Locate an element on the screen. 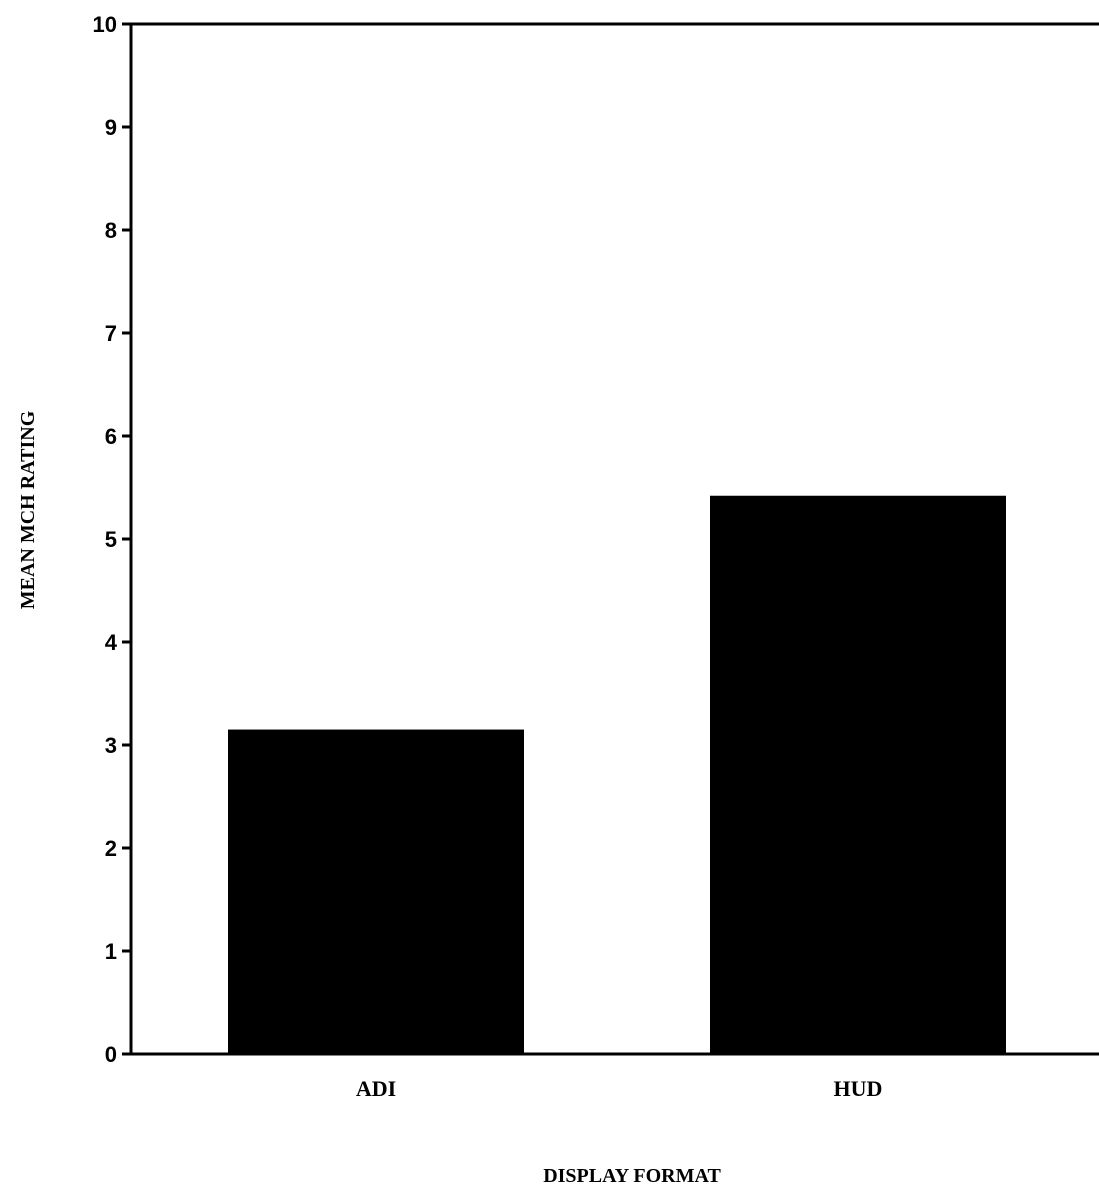 Image resolution: width=1099 pixels, height=1191 pixels. y-ticks: 0 1 2 3 4 5 6 7 8 9 10 is located at coordinates (112, 539).